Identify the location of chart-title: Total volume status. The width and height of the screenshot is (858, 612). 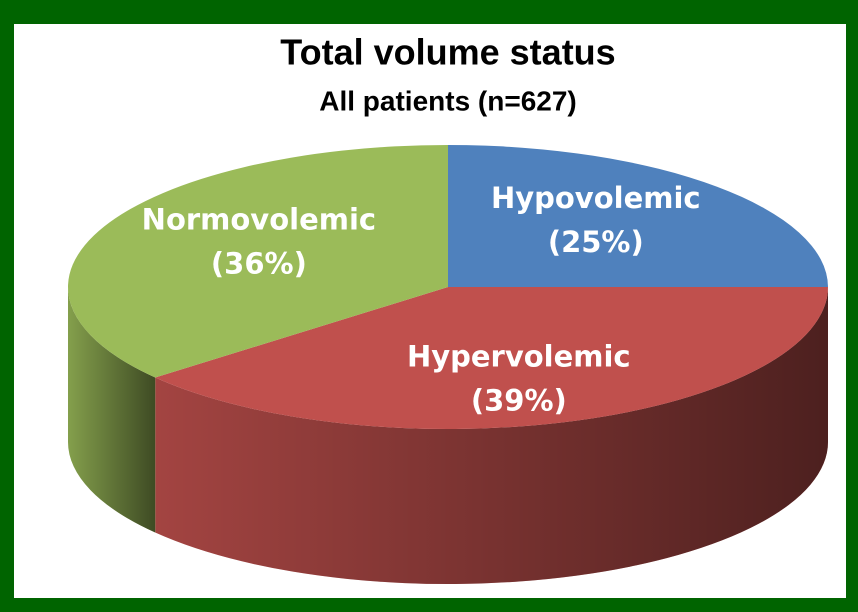
(447, 52).